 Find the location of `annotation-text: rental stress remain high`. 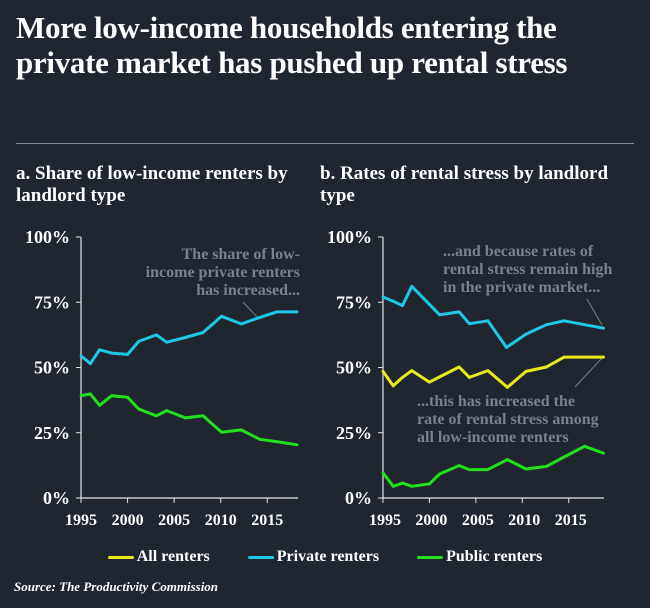

annotation-text: rental stress remain high is located at coordinates (527, 269).